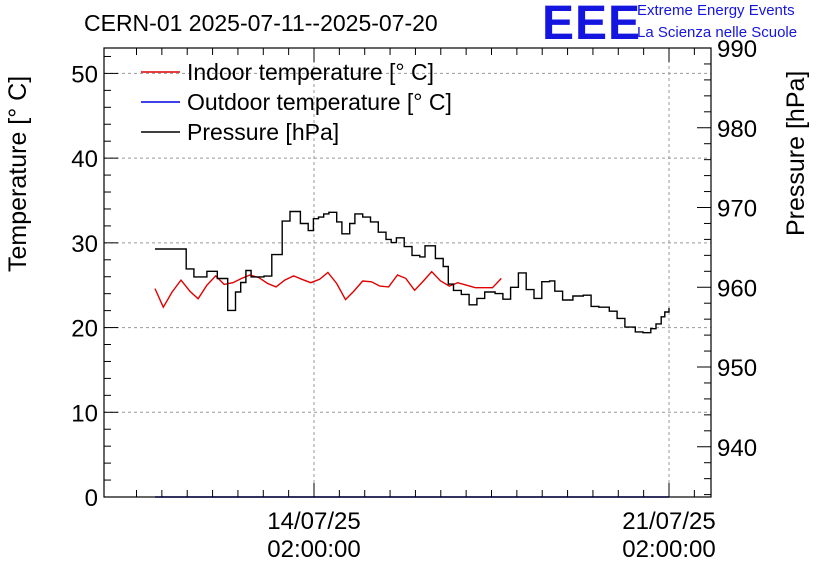 This screenshot has width=836, height=572. Describe the element at coordinates (84, 413) in the screenshot. I see `left-tick-label: 10` at that location.